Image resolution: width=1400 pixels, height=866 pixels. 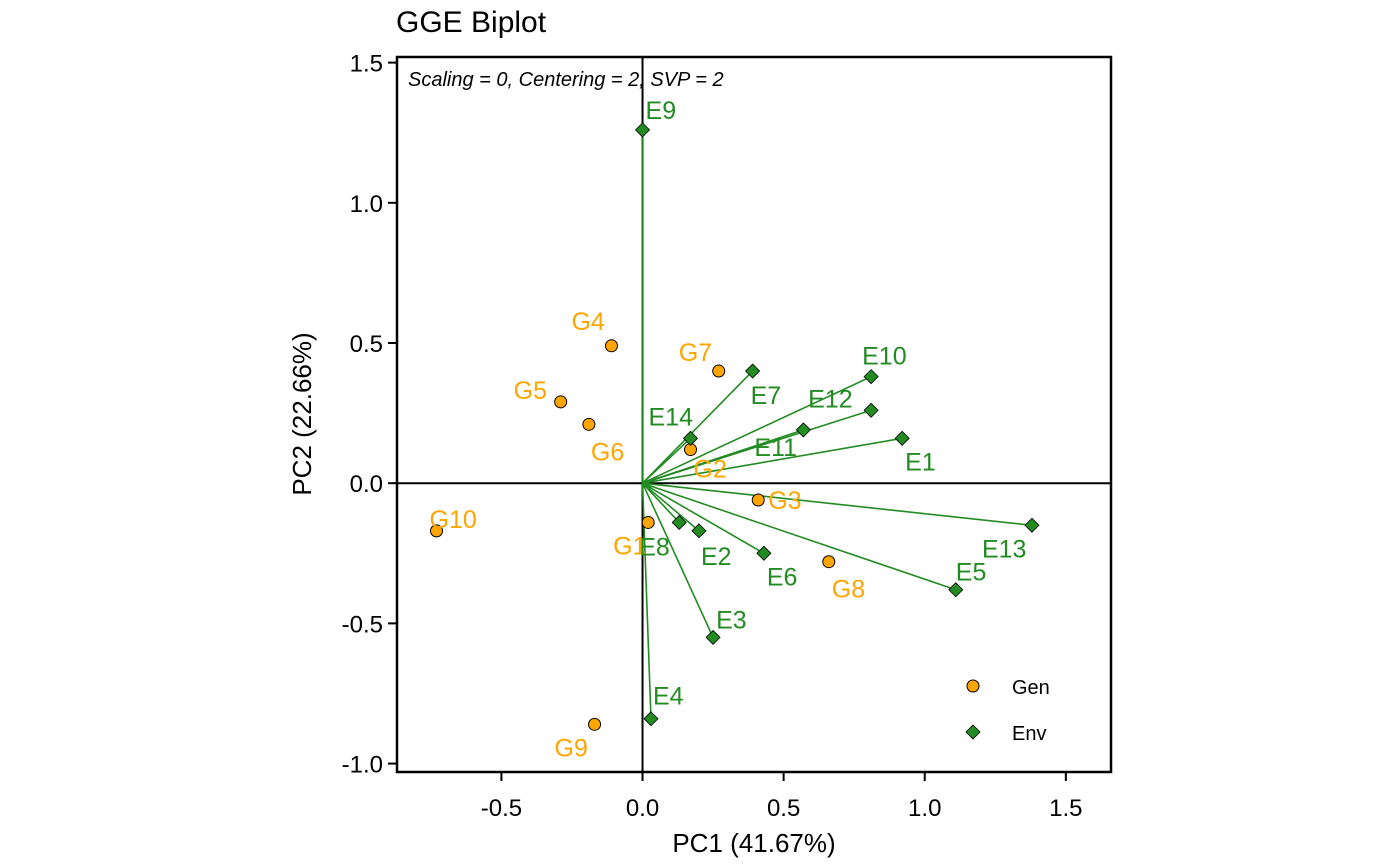 What do you see at coordinates (829, 562) in the screenshot?
I see `gen-point-g8` at bounding box center [829, 562].